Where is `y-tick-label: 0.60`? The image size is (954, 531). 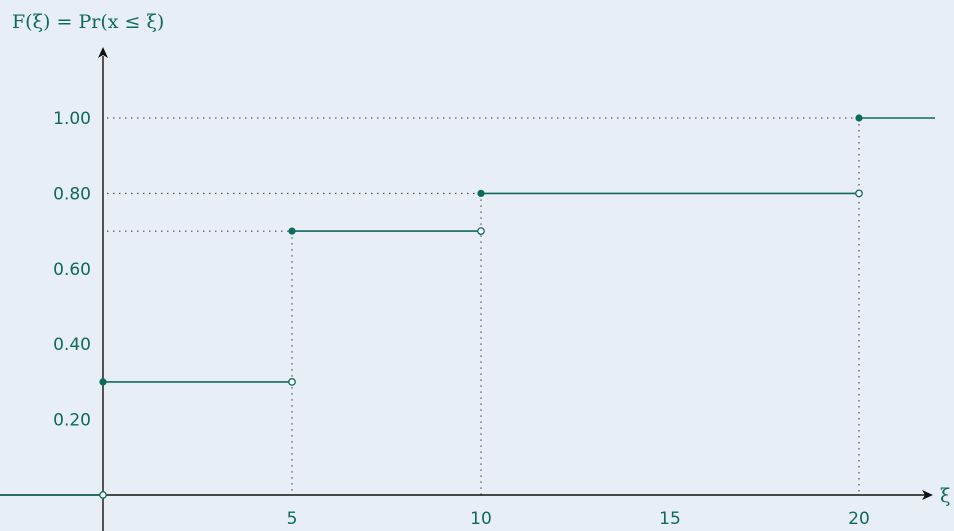
y-tick-label: 0.60 is located at coordinates (72, 270).